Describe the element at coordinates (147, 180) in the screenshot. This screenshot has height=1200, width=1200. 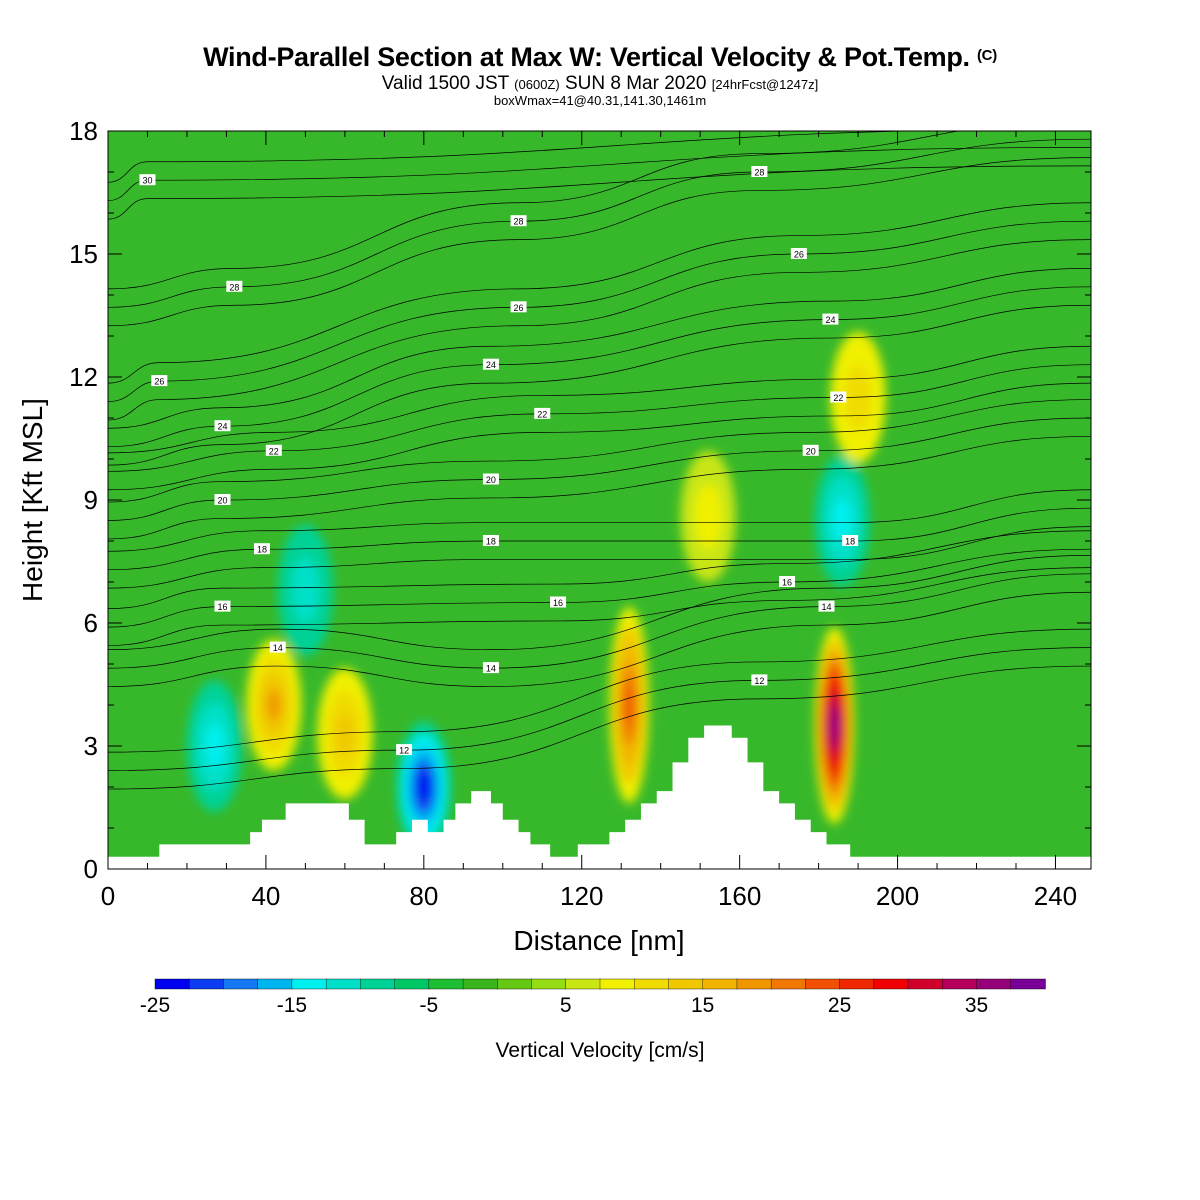
I see `contour-label: 30` at that location.